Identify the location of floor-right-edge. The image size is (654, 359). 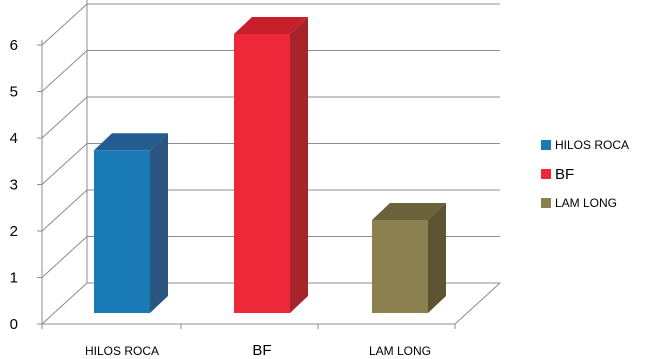
(477, 303).